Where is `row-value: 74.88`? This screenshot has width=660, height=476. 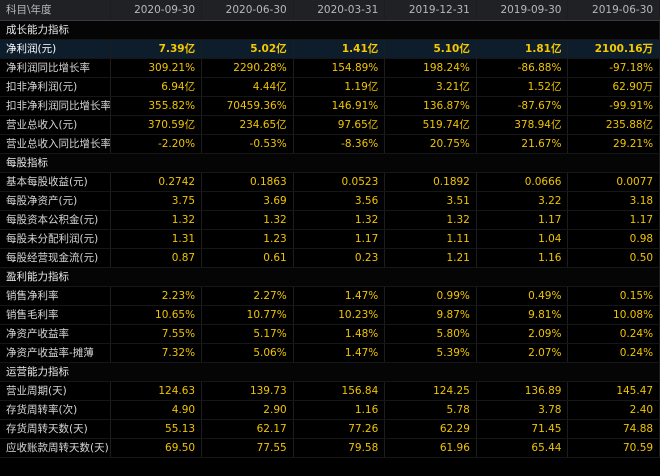 row-value: 74.88 is located at coordinates (613, 429).